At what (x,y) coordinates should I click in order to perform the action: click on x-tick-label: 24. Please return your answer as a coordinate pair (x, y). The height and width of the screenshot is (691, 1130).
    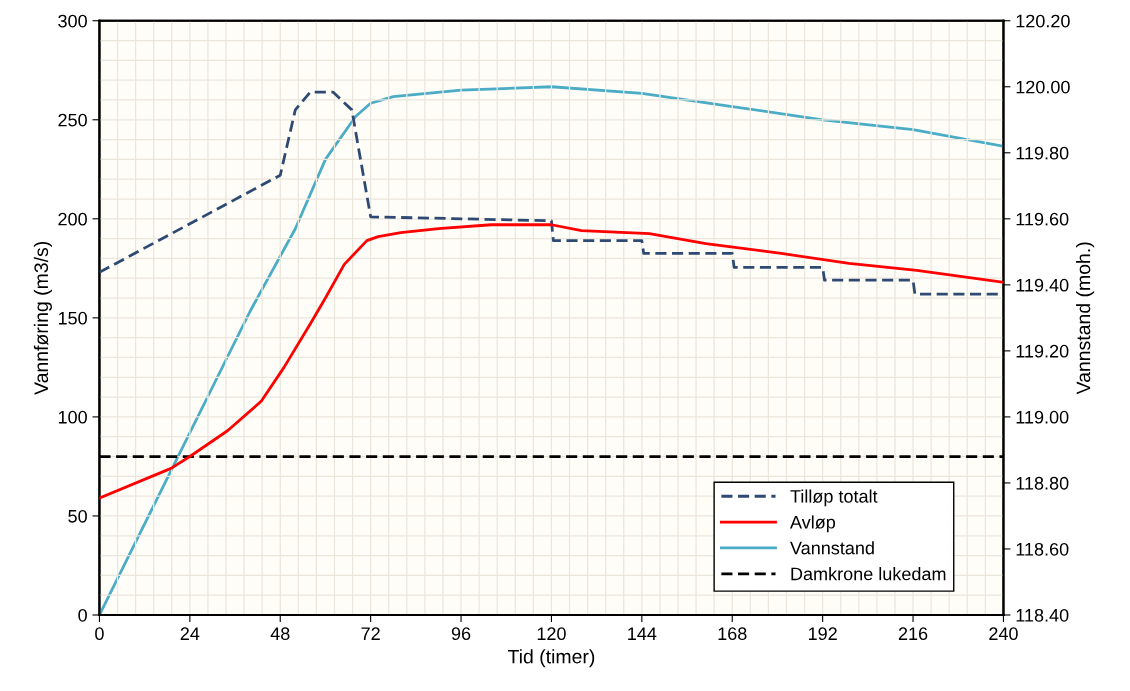
    Looking at the image, I should click on (190, 633).